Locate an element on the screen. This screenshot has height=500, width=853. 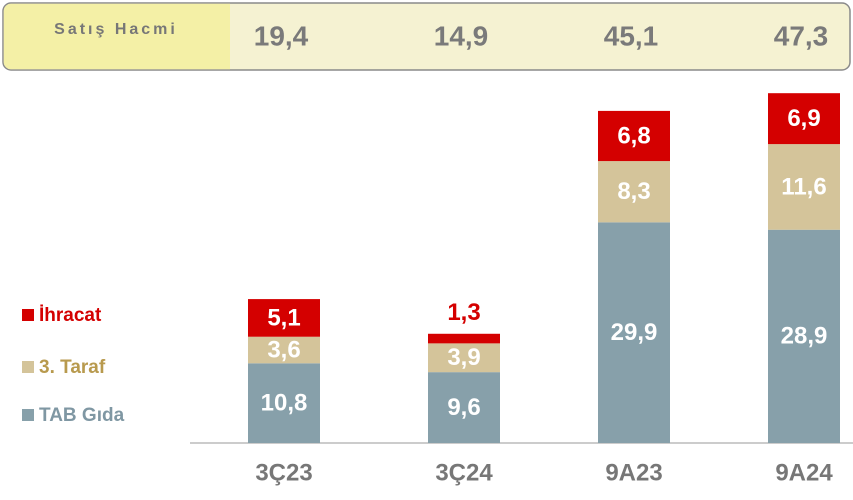
legend-label: TAB Gıda is located at coordinates (82, 415).